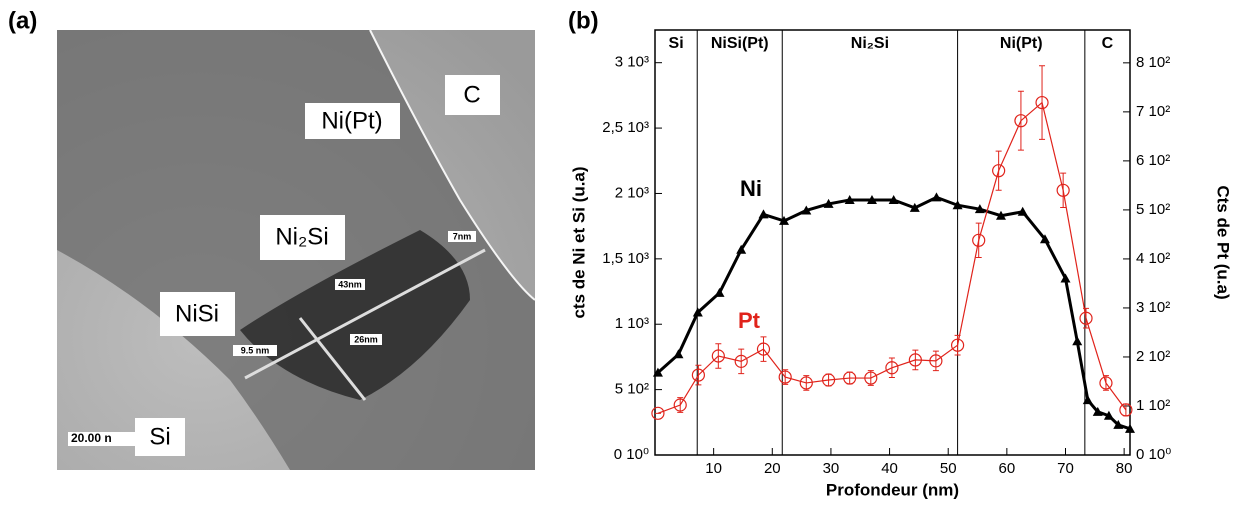  Describe the element at coordinates (632, 62) in the screenshot. I see `y-tick-label: 3 10³` at that location.